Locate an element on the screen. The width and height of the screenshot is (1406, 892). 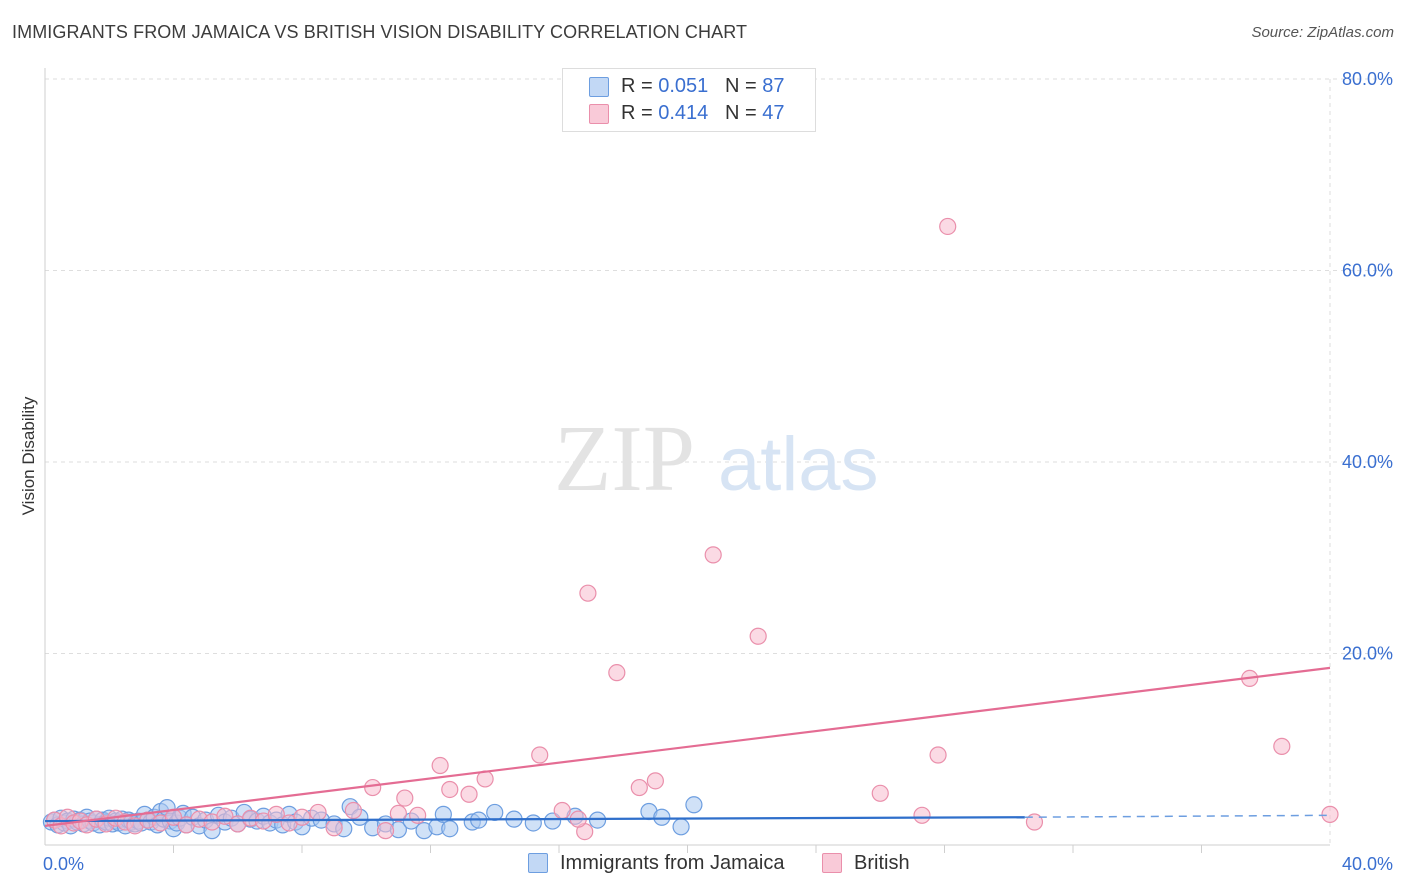
legend-text-jamaica: R = 0.051 N = 87 is located at coordinates (702, 86).